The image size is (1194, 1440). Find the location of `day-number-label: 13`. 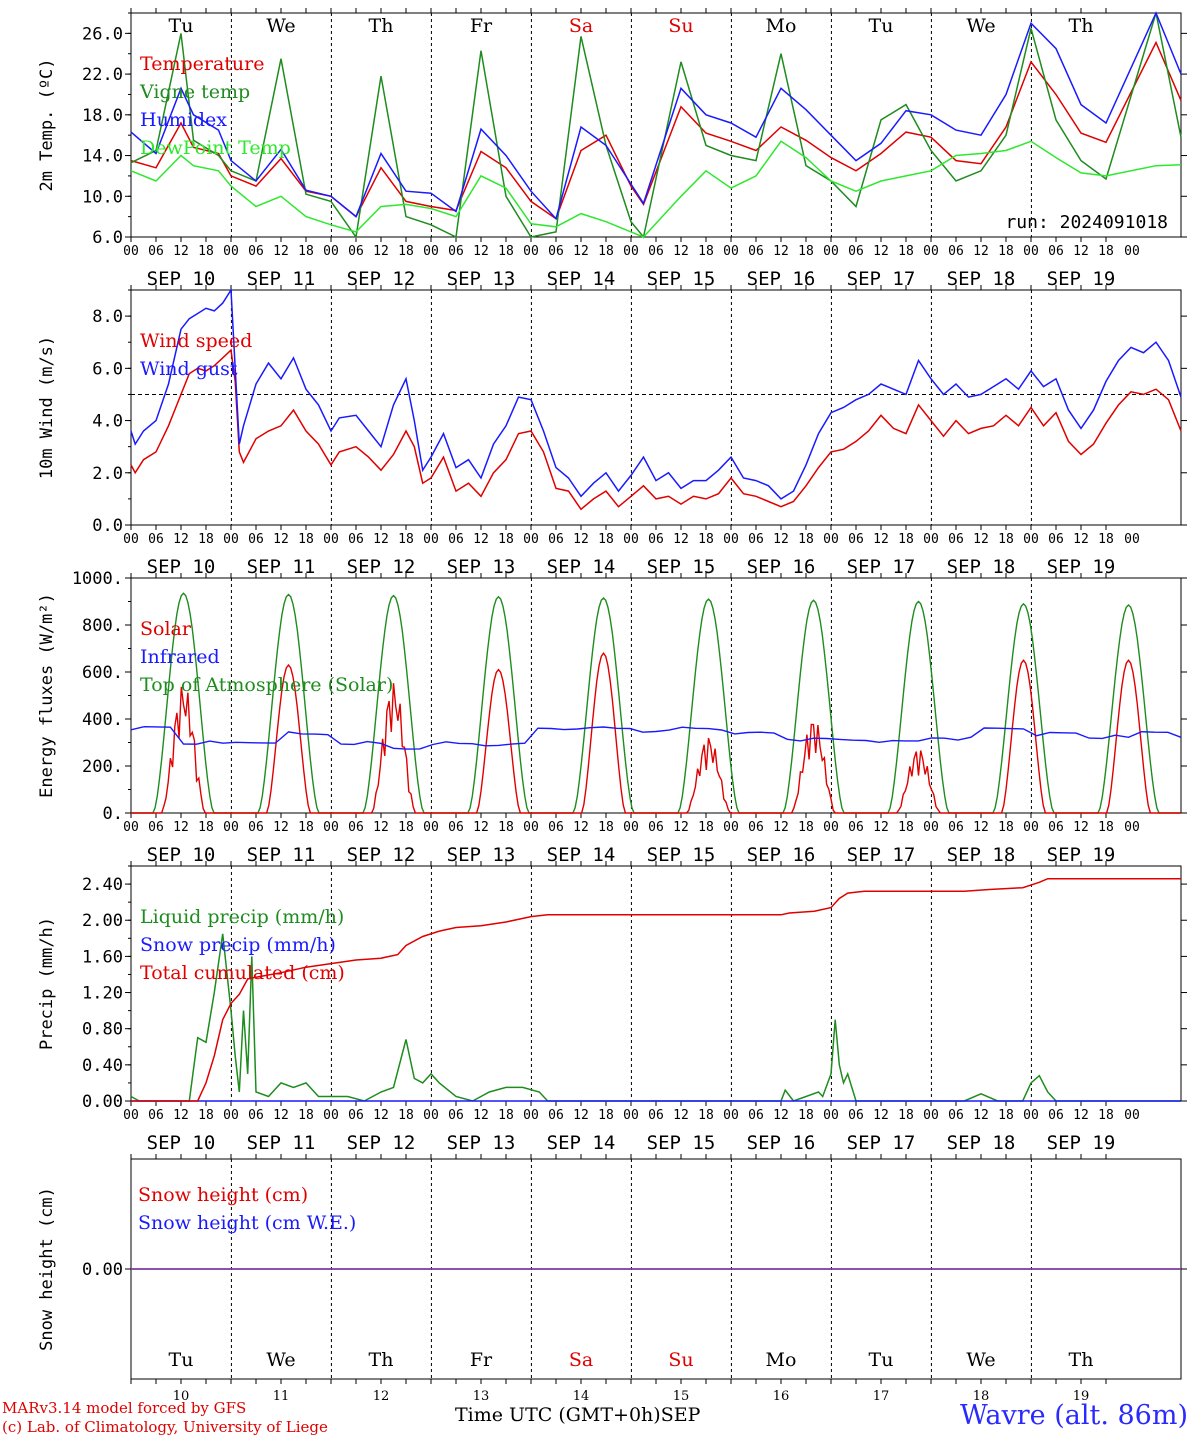

day-number-label: 13 is located at coordinates (481, 1396).